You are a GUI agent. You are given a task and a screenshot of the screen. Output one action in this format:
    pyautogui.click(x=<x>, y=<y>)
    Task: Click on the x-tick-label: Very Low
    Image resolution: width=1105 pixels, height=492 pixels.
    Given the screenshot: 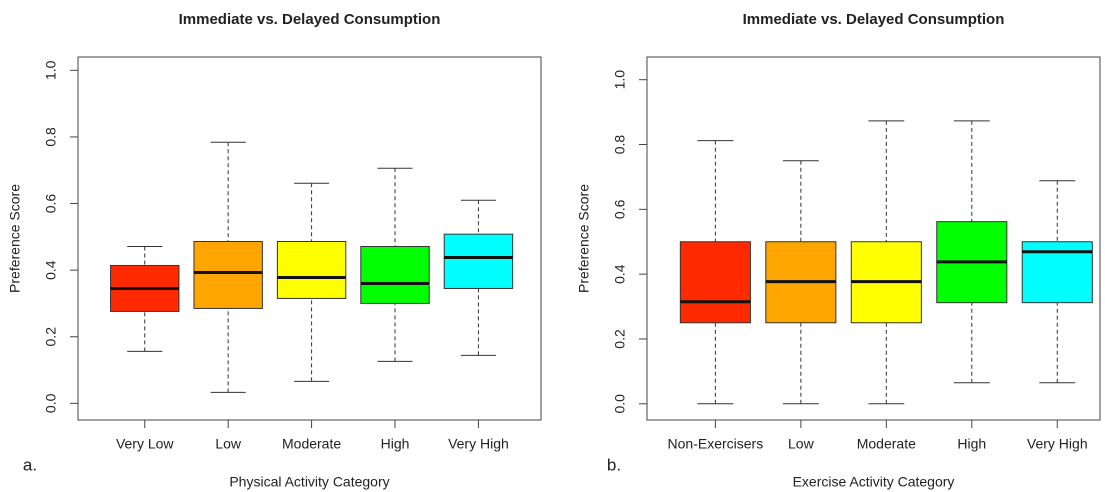 What is the action you would take?
    pyautogui.click(x=145, y=444)
    